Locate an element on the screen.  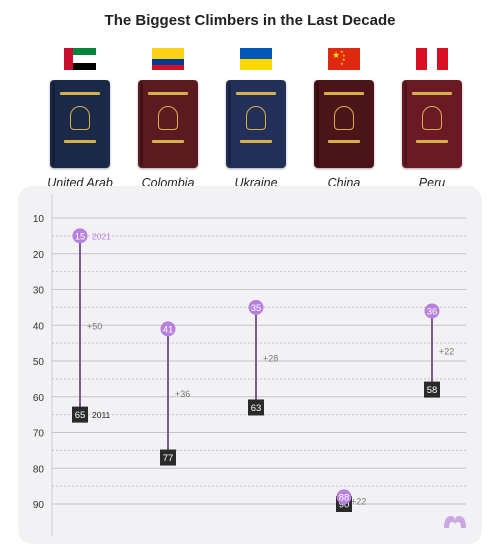
china-flag-icon: ★ ★ ★ ★ ★ is located at coordinates (344, 59).